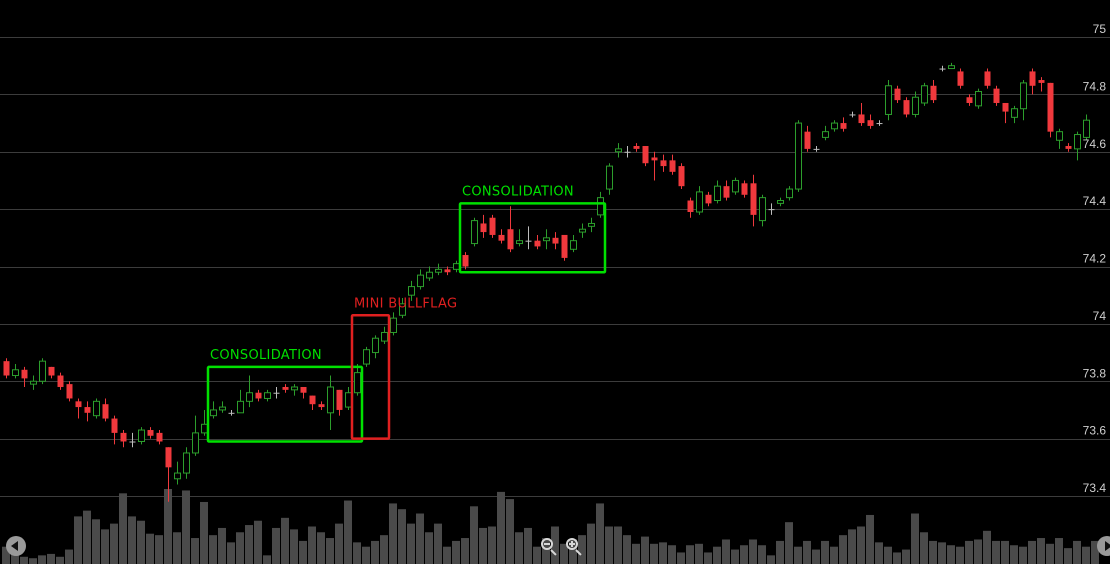 This screenshot has height=564, width=1110. What do you see at coordinates (16, 546) in the screenshot?
I see `scroll-left-button` at bounding box center [16, 546].